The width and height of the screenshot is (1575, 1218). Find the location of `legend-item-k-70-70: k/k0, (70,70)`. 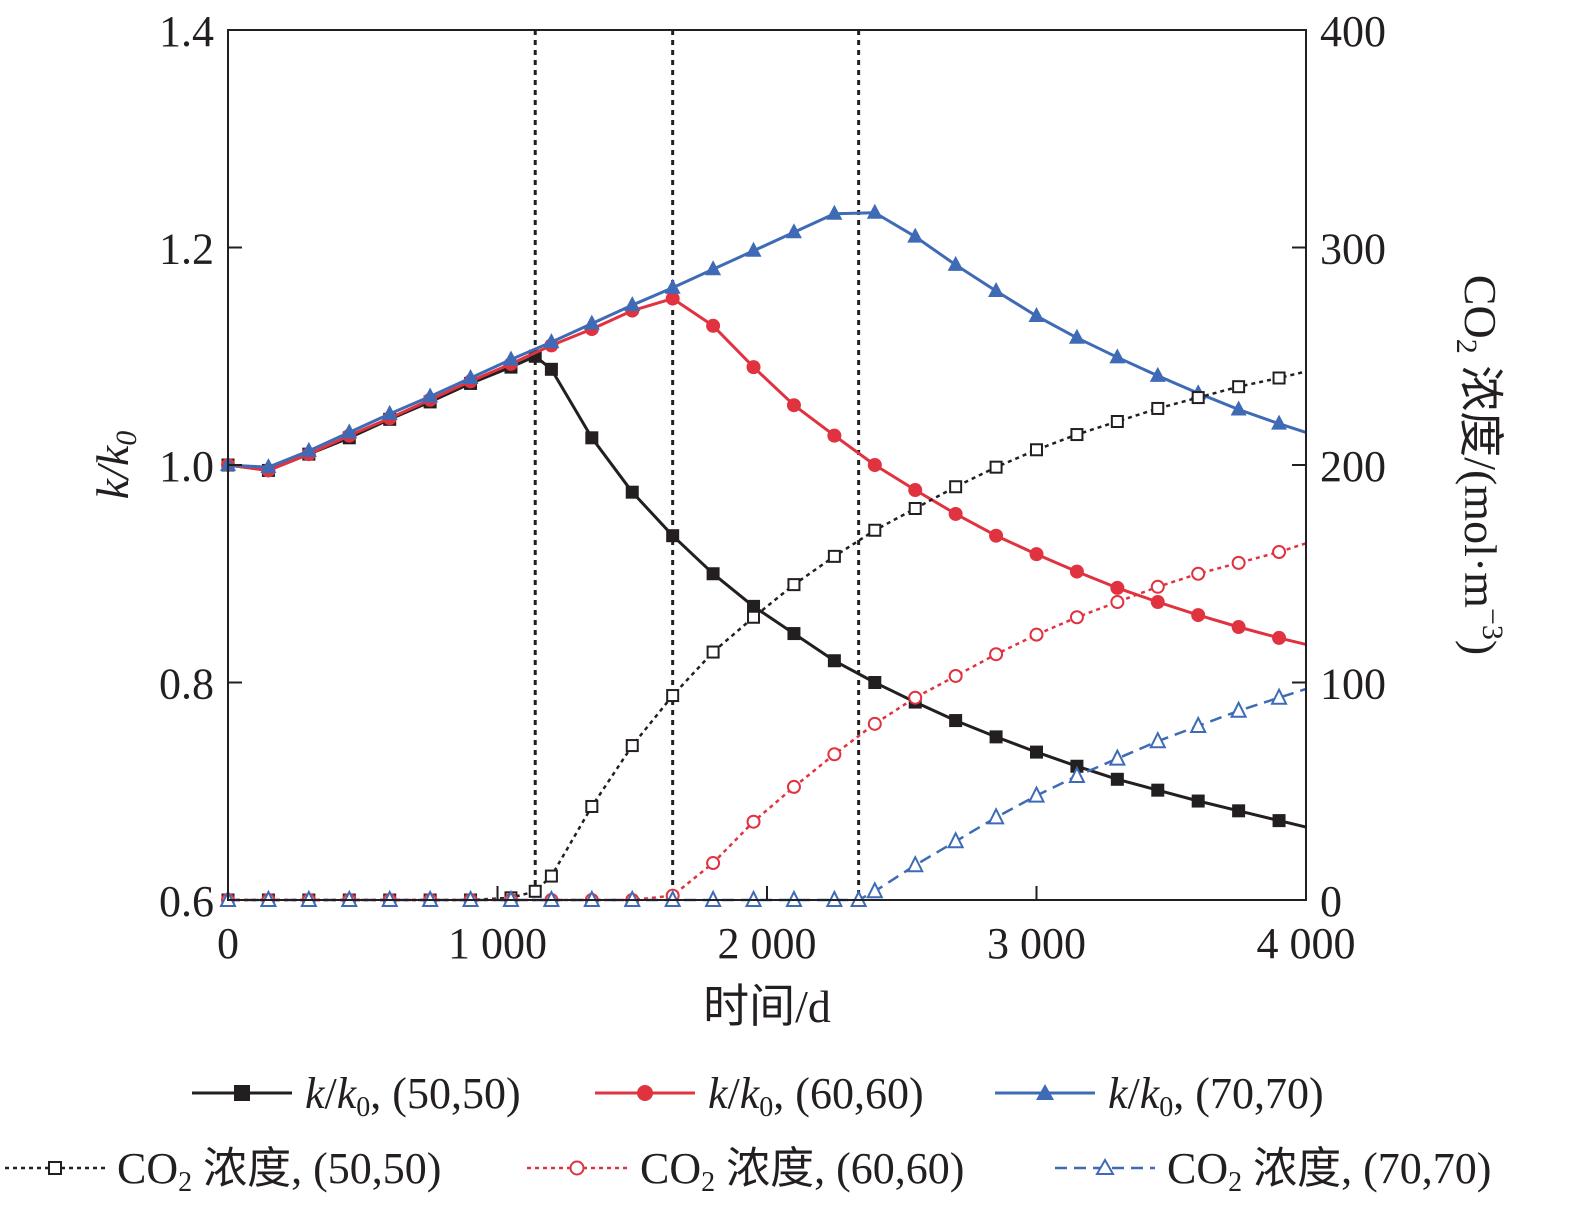

legend-item-k-70-70: k/k0, (70,70) is located at coordinates (1159, 1096).